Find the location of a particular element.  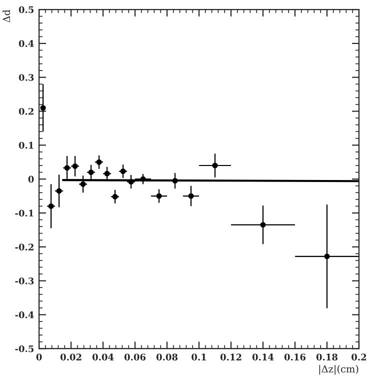

x-tick-label: 0.12 is located at coordinates (231, 357).